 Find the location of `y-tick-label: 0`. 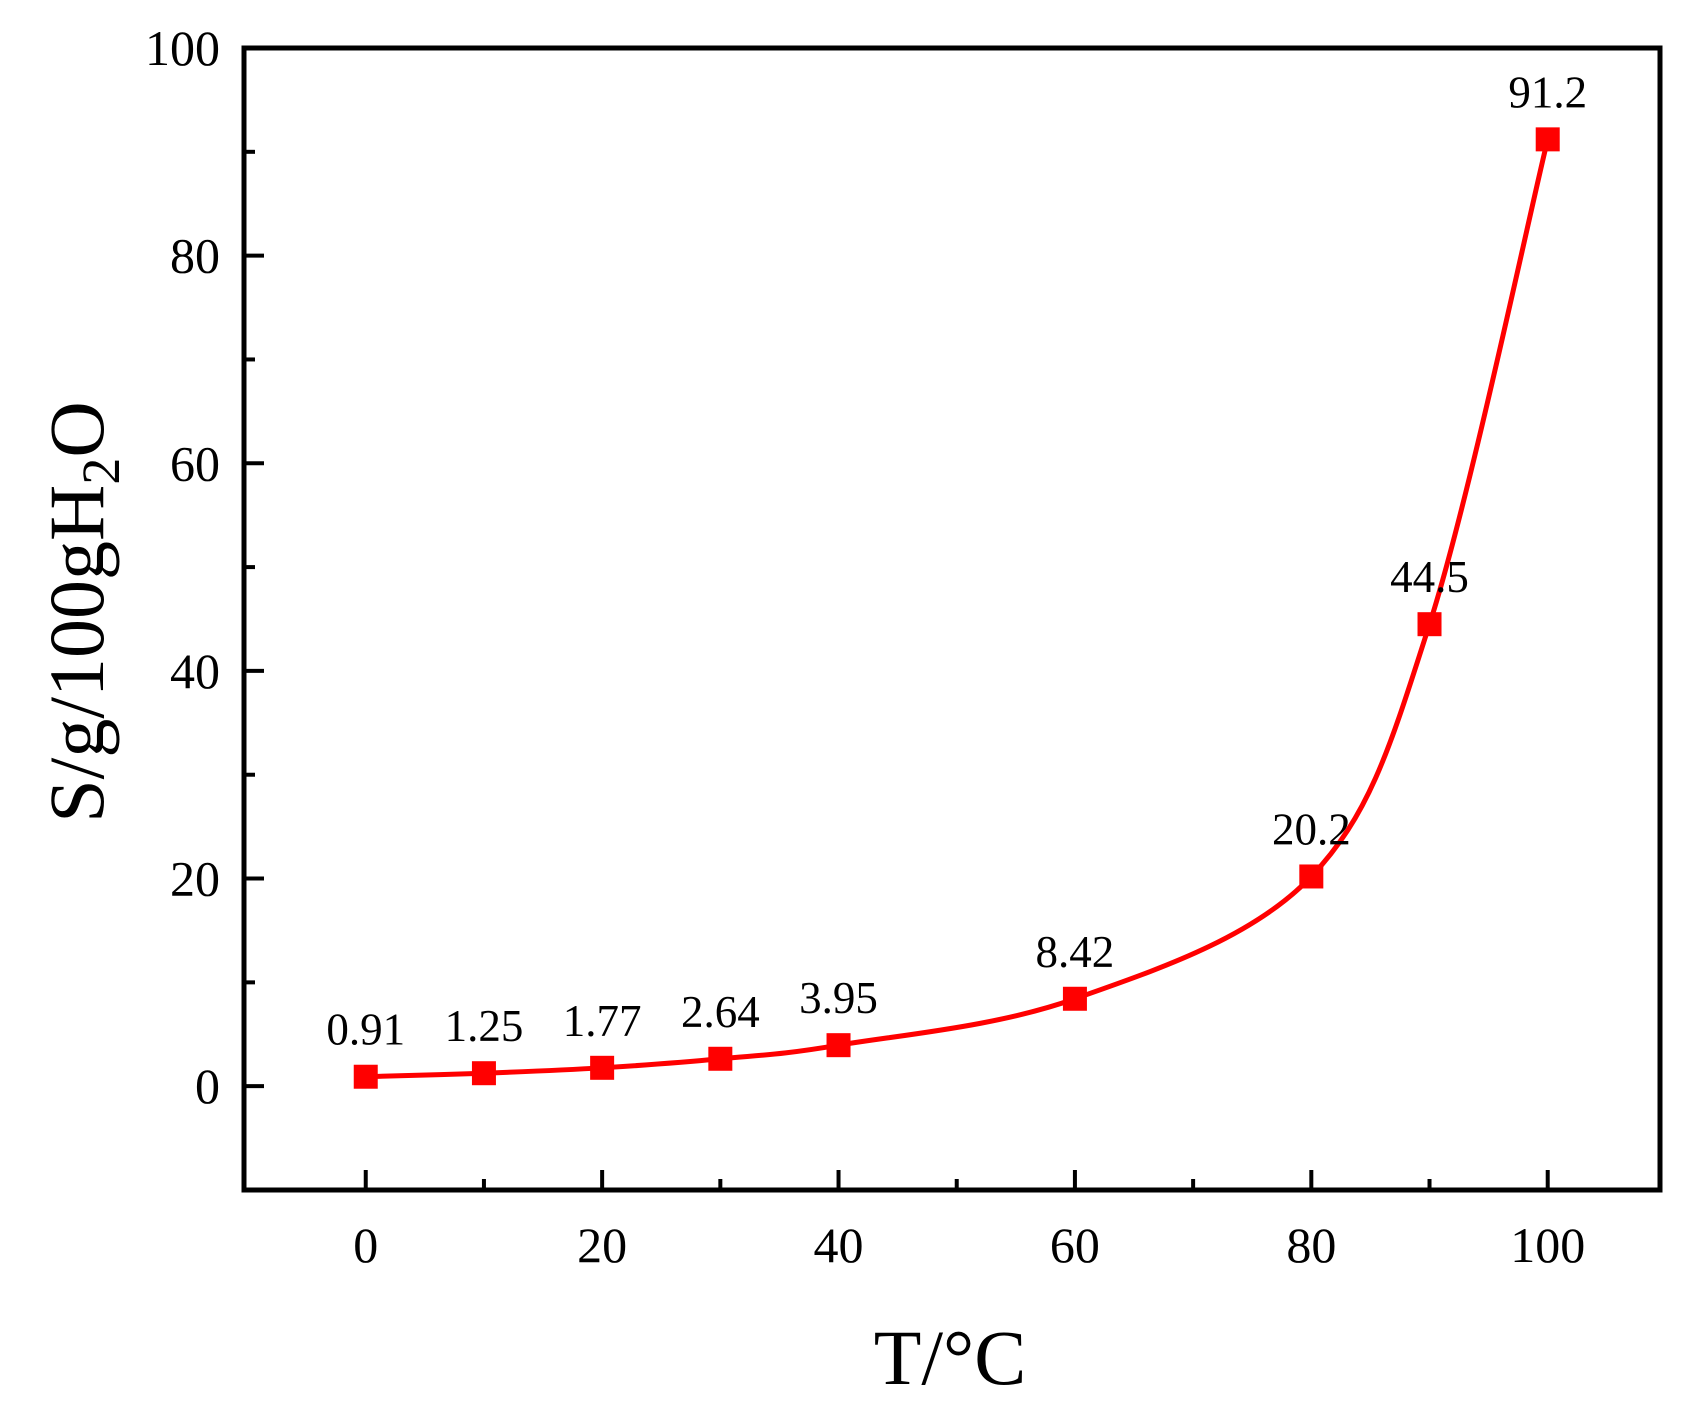

y-tick-label: 0 is located at coordinates (207, 1086).